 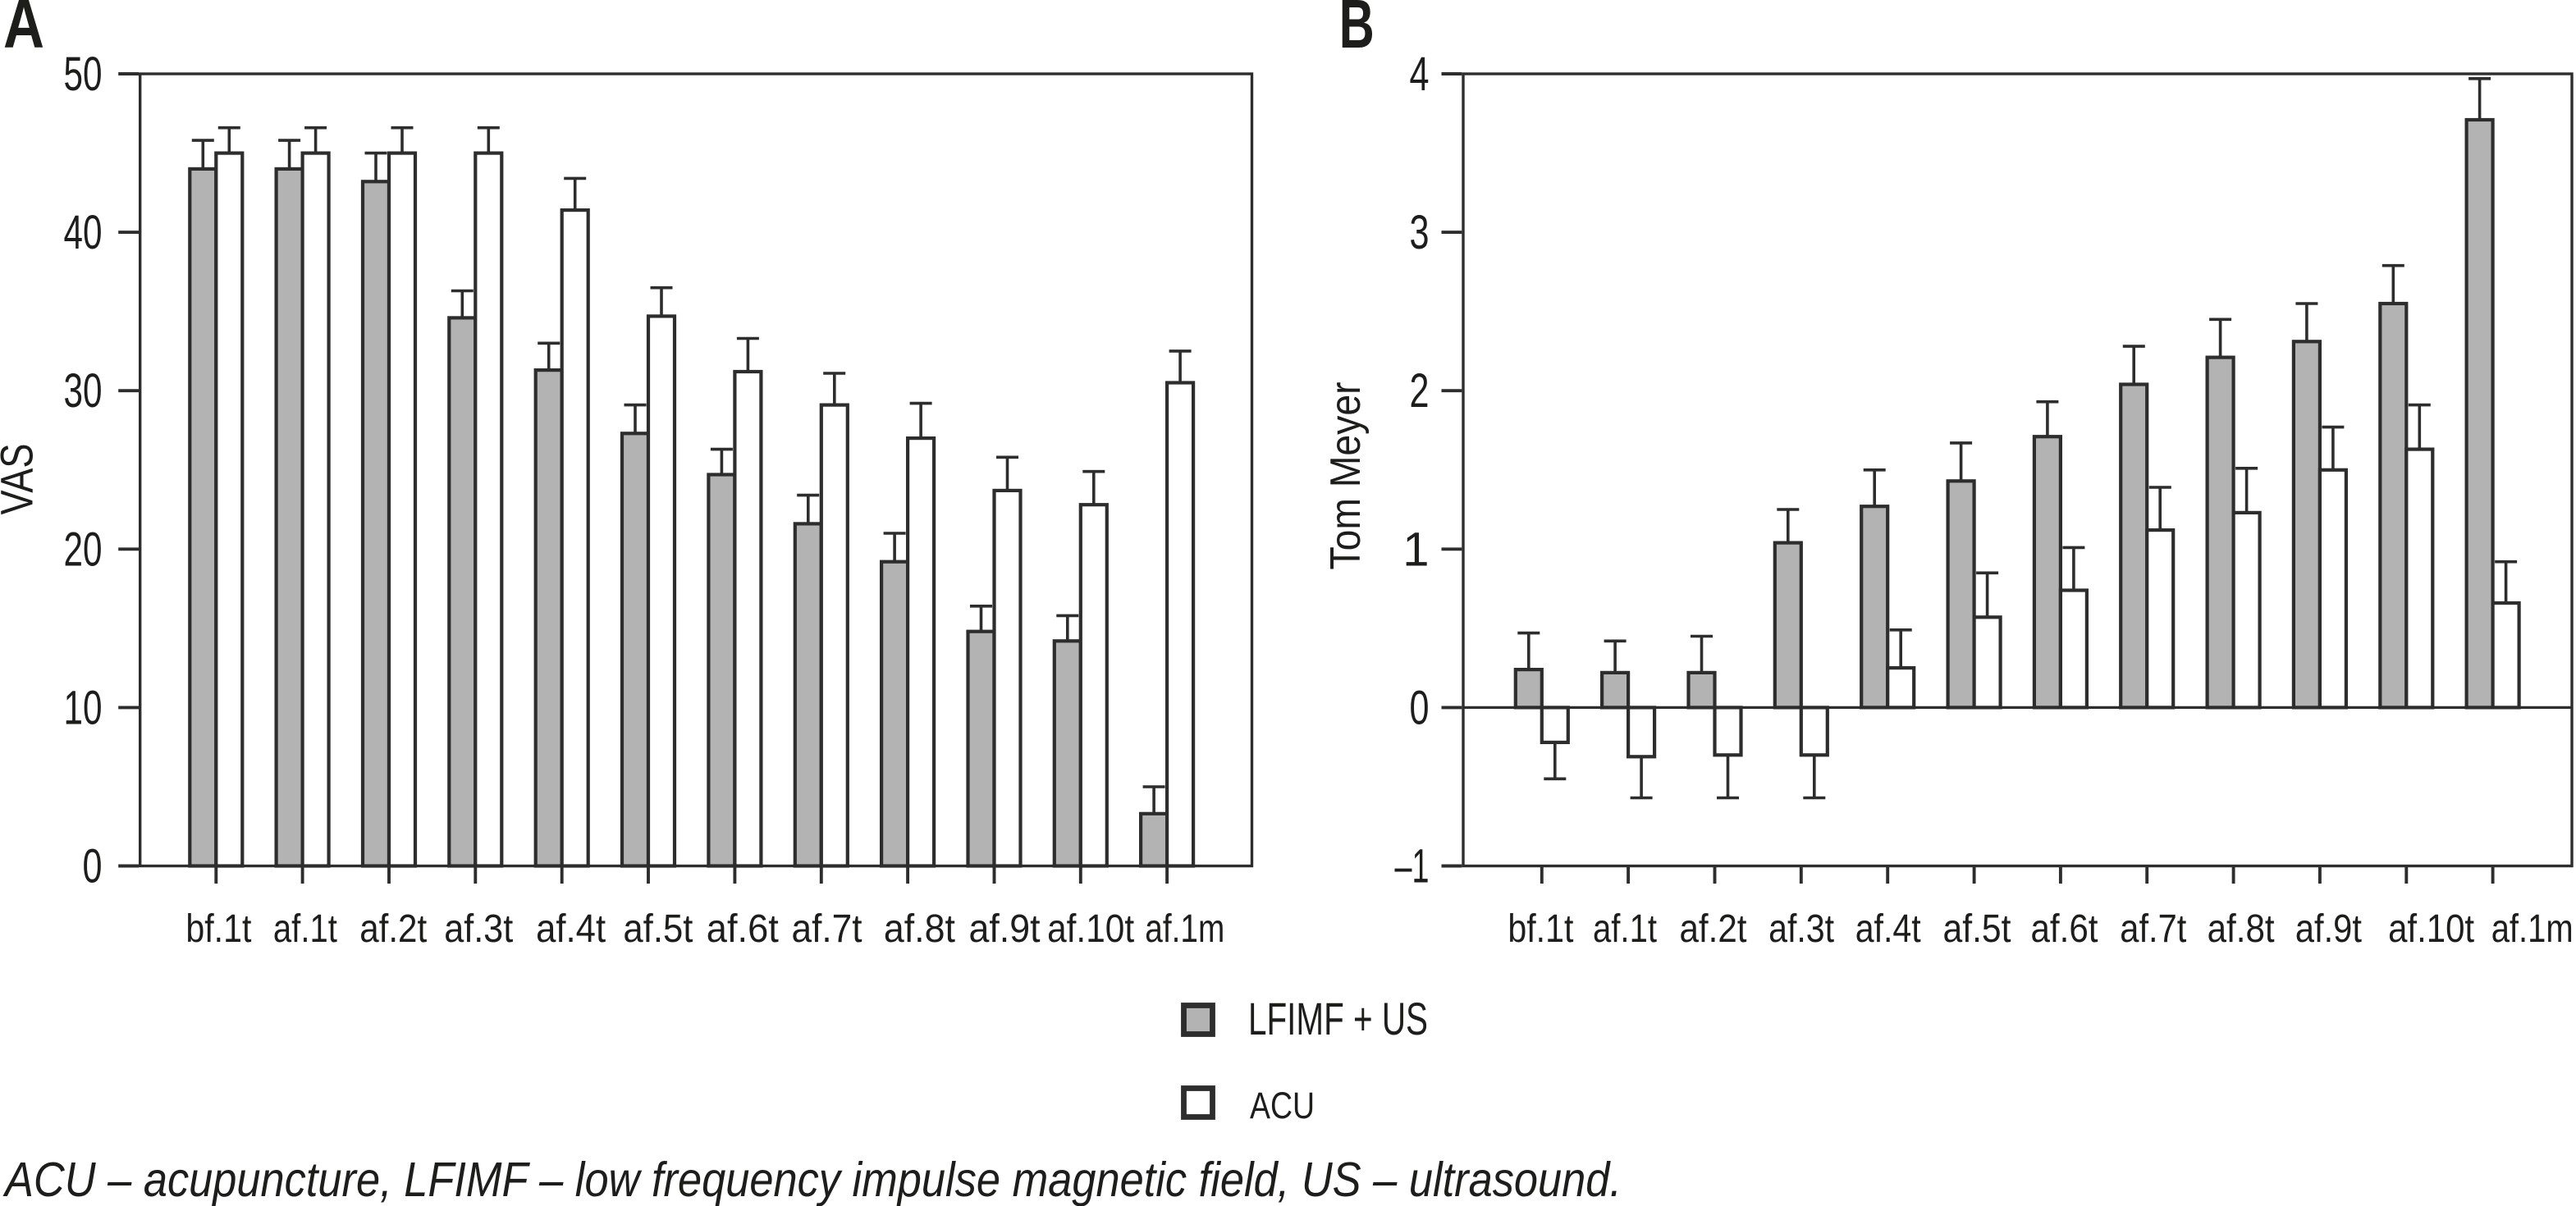 I want to click on svg-text: –1, so click(x=1412, y=866).